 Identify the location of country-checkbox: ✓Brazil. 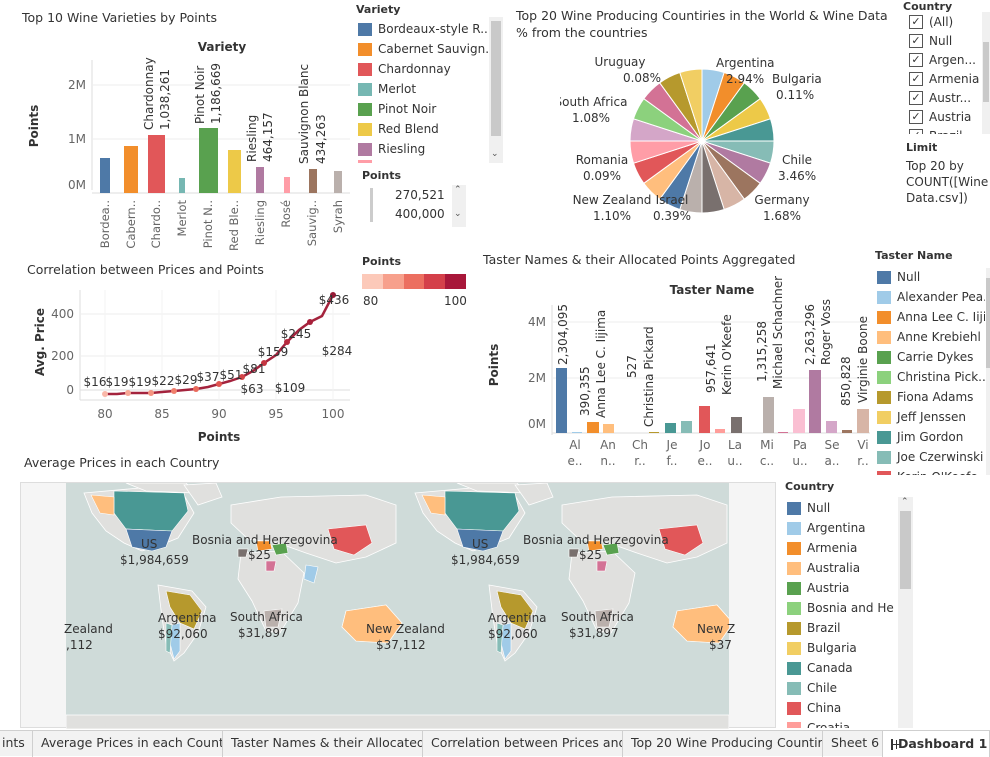
(945, 130).